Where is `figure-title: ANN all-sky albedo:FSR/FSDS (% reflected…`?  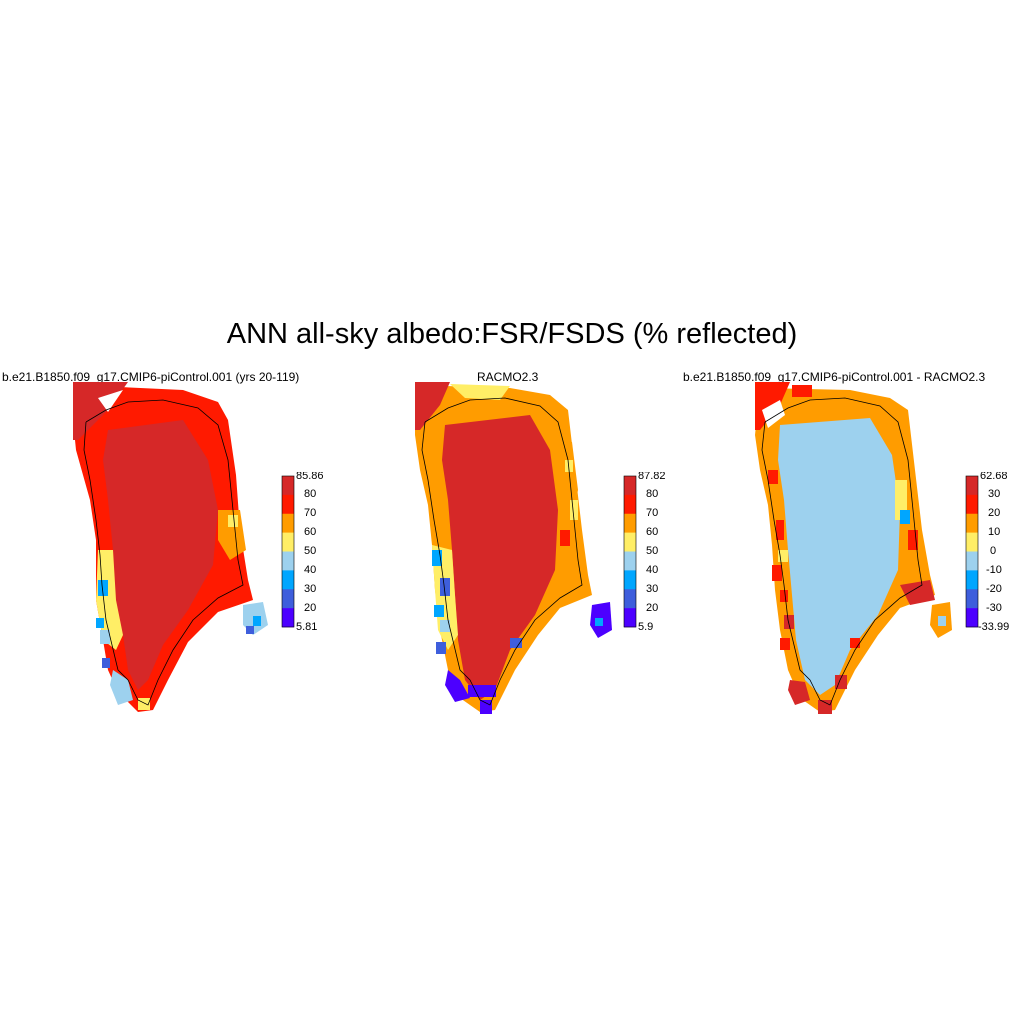
figure-title: ANN all-sky albedo:FSR/FSDS (% reflected… is located at coordinates (512, 334).